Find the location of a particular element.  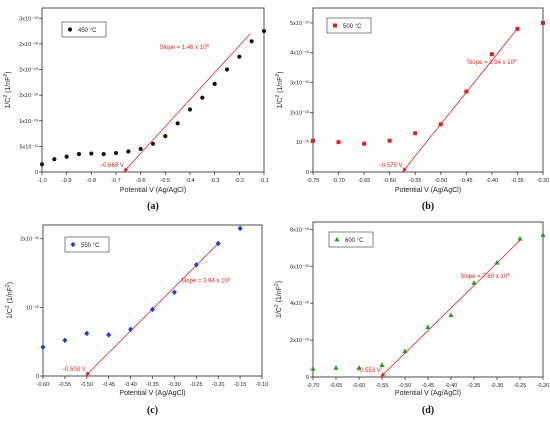

intercept-annotation: −0.553 V is located at coordinates (369, 371).